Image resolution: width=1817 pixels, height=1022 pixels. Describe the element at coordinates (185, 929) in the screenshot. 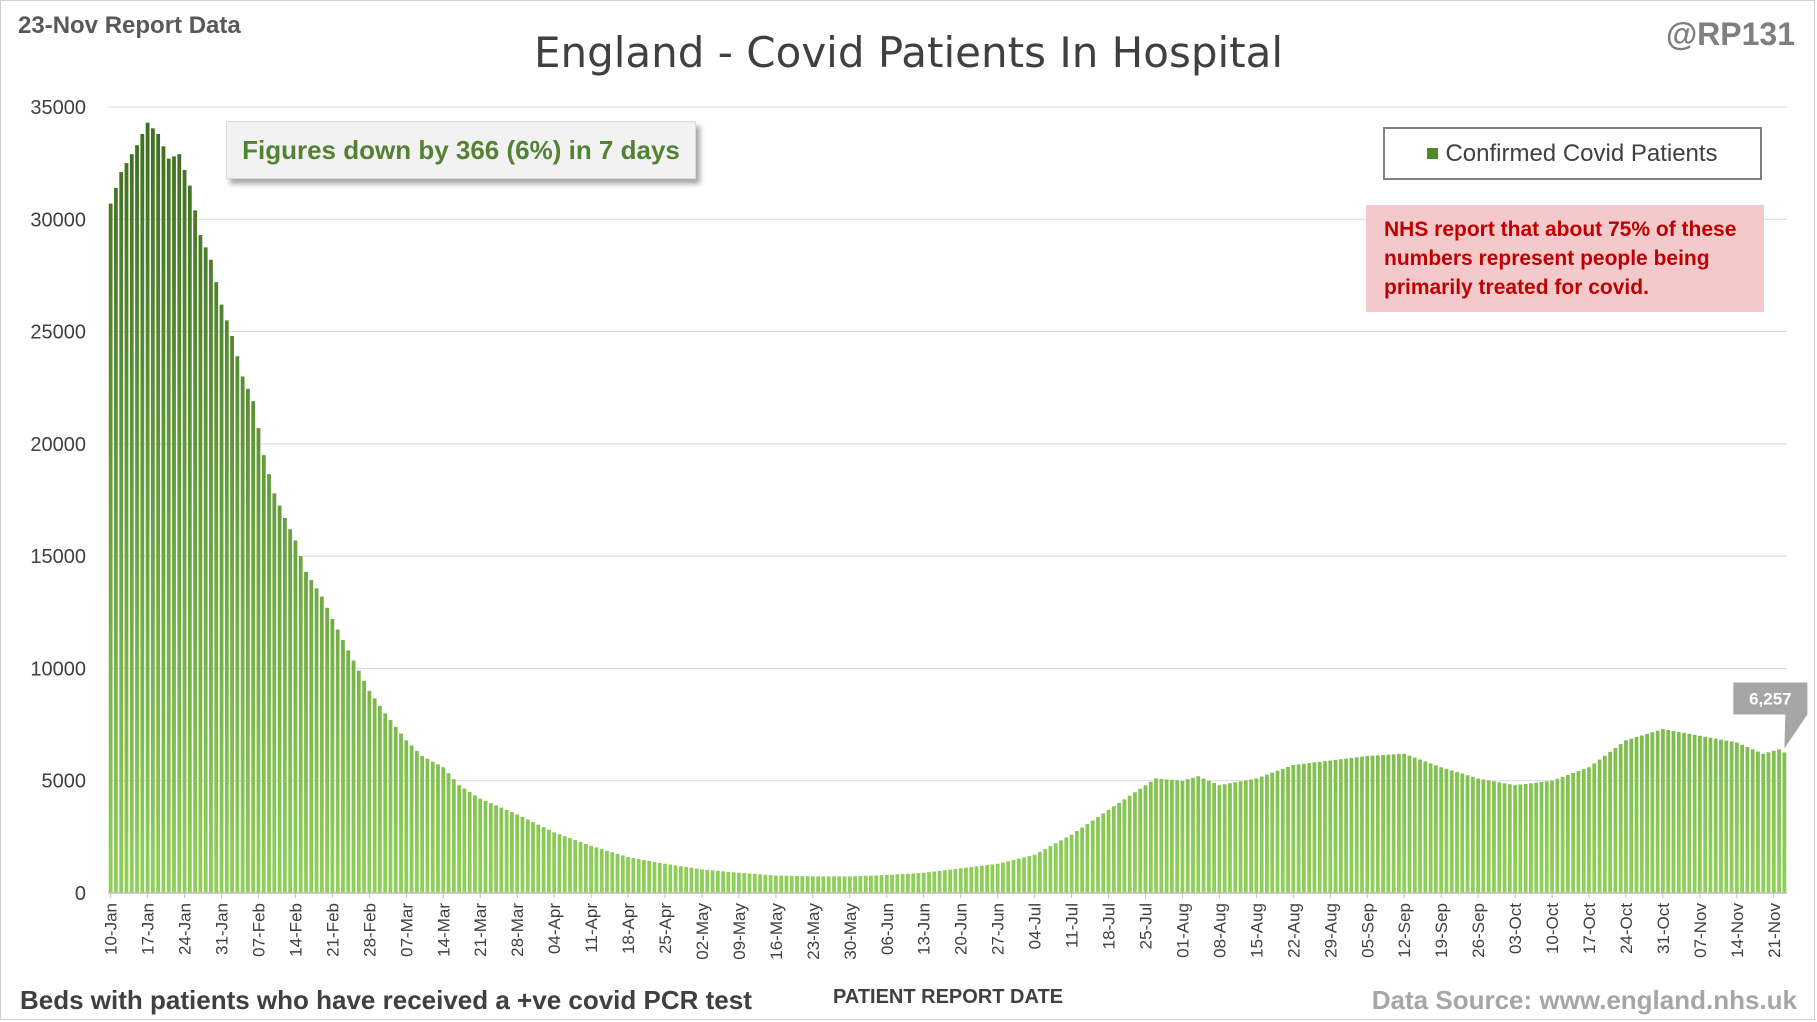

I see `x-tick-label: 24-Jan` at that location.